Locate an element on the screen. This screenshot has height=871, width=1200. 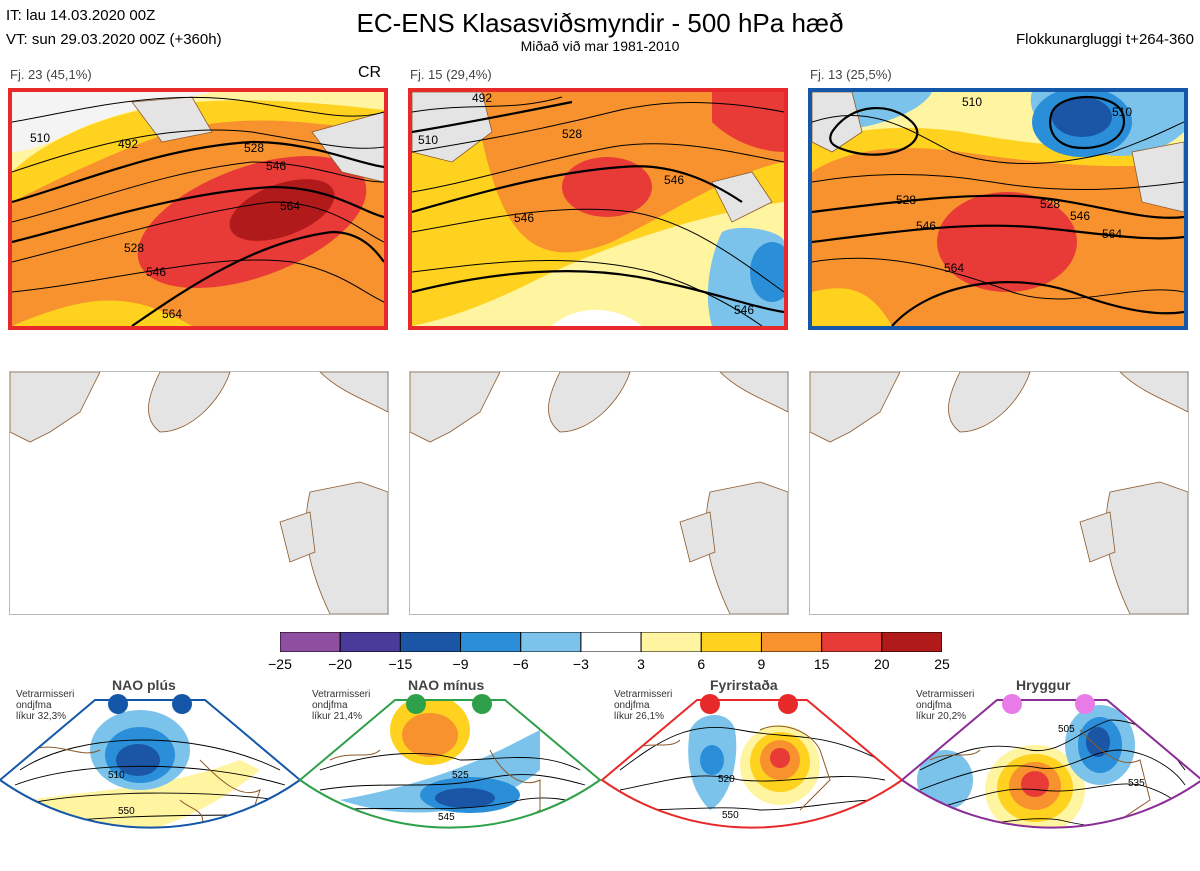
regime-4-contour-label: 535 is located at coordinates (1136, 783).